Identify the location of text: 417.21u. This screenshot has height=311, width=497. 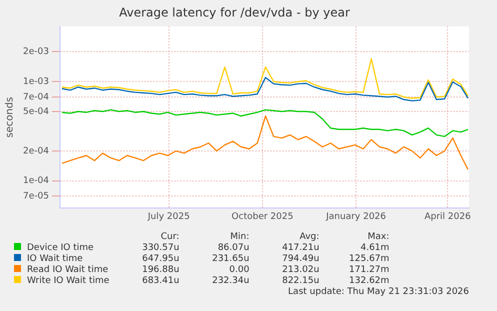
(300, 248).